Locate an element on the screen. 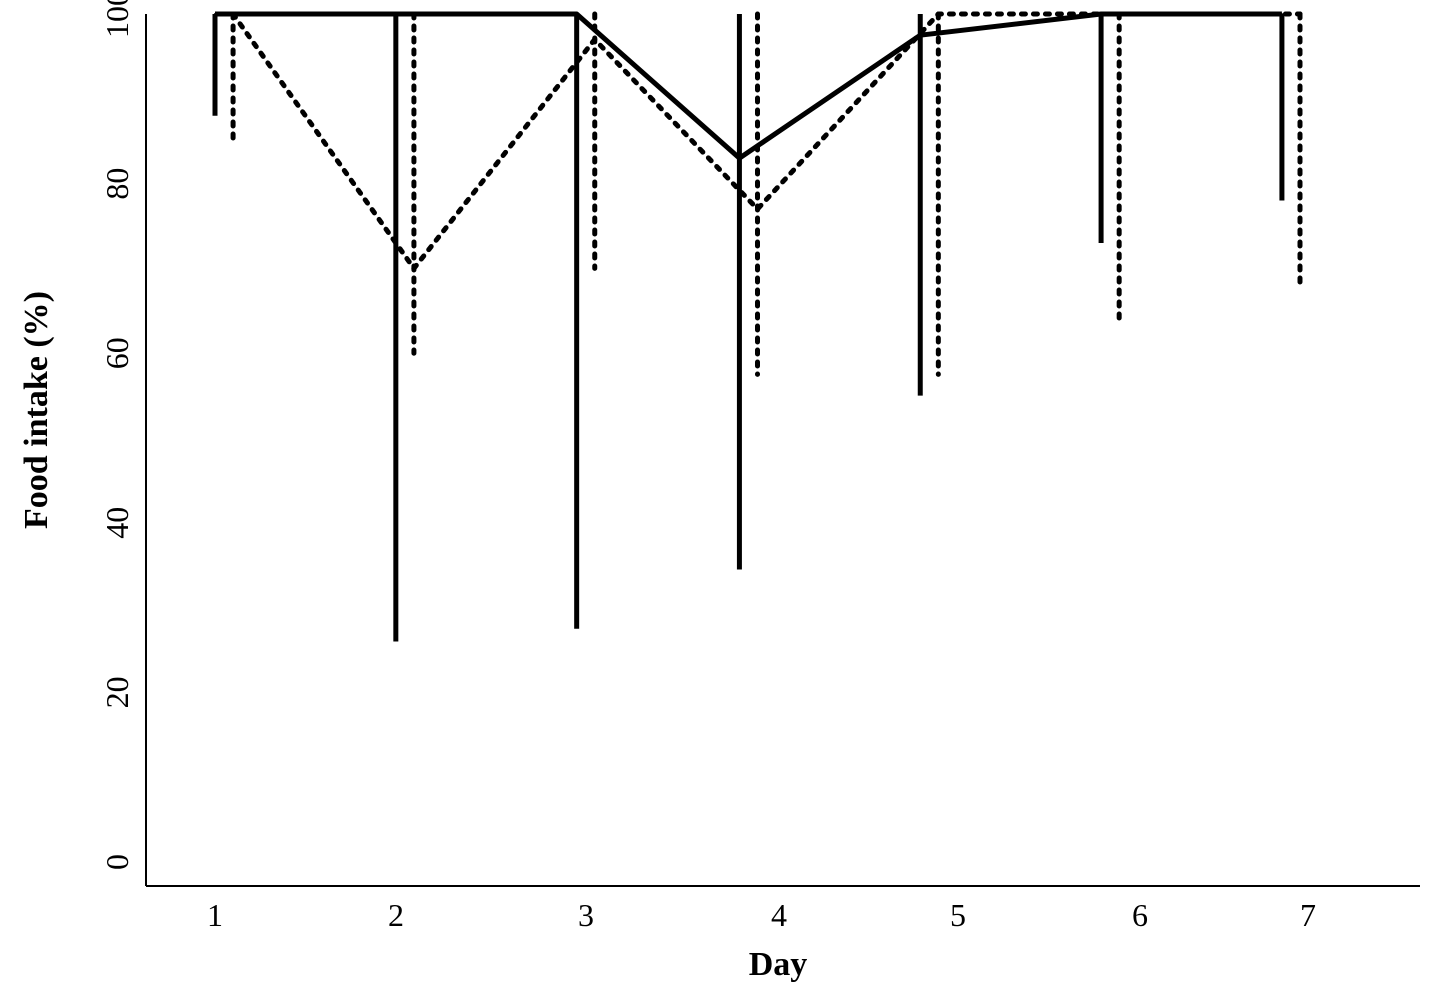 The width and height of the screenshot is (1441, 1004). y-tick-label: 80 is located at coordinates (117, 184).